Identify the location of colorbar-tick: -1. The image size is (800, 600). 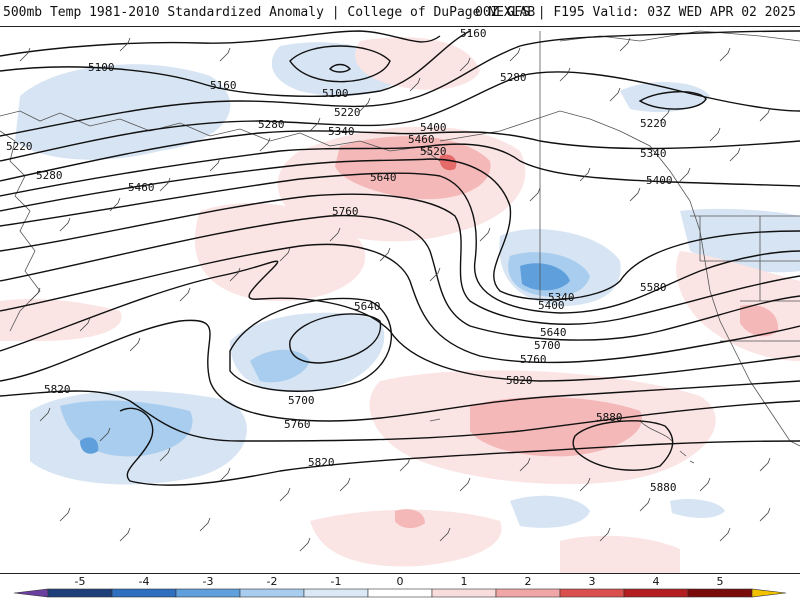
(336, 581).